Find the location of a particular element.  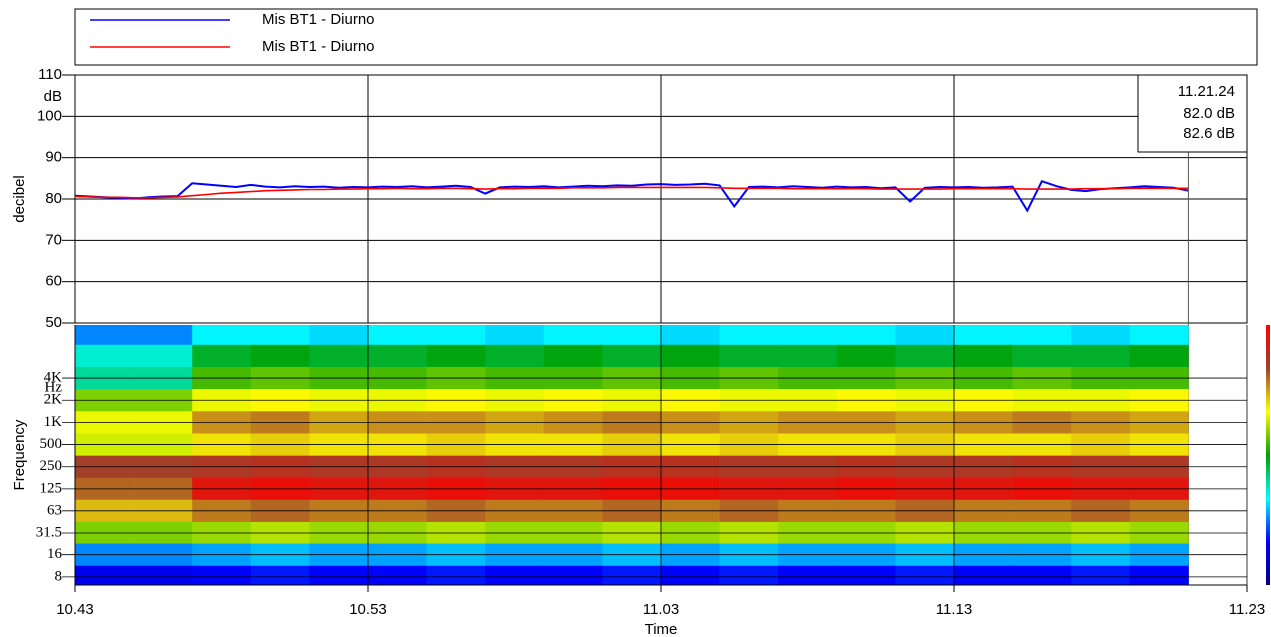

y-tick-label: 31.5 is located at coordinates (49, 532).